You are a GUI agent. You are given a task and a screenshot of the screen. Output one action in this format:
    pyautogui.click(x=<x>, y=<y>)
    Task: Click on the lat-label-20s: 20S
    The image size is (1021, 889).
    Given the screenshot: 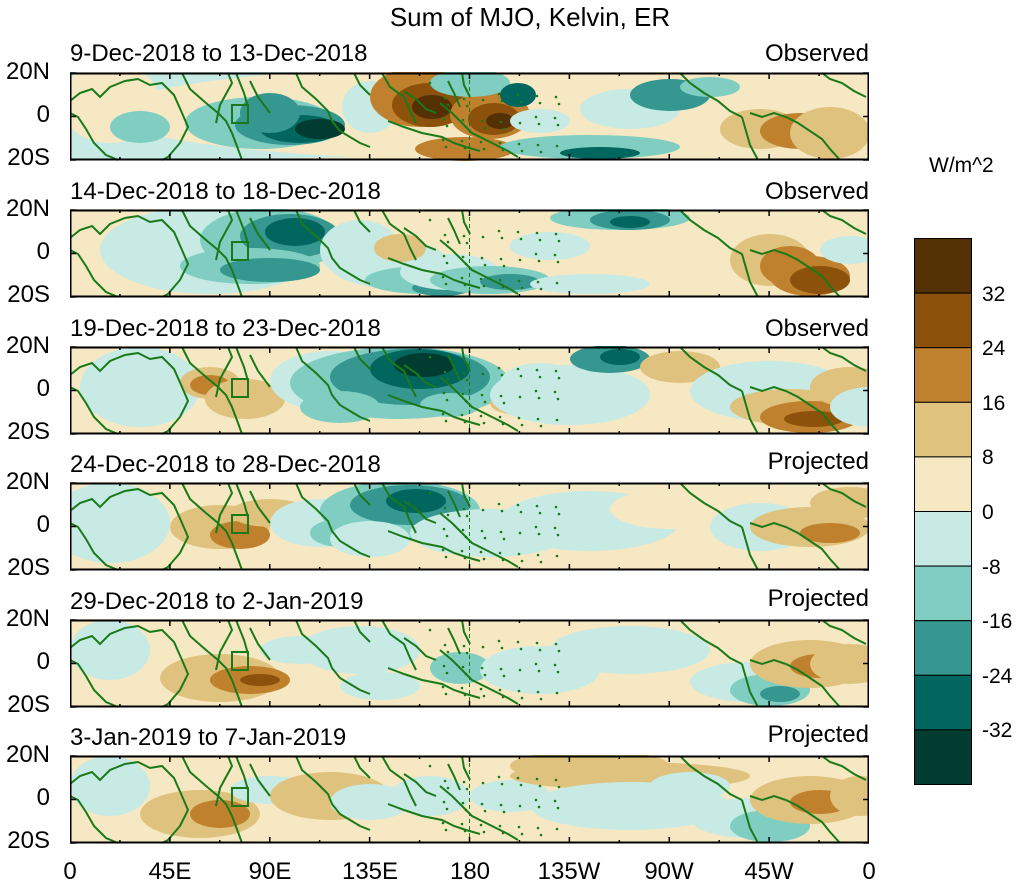 What is the action you would take?
    pyautogui.click(x=28, y=567)
    